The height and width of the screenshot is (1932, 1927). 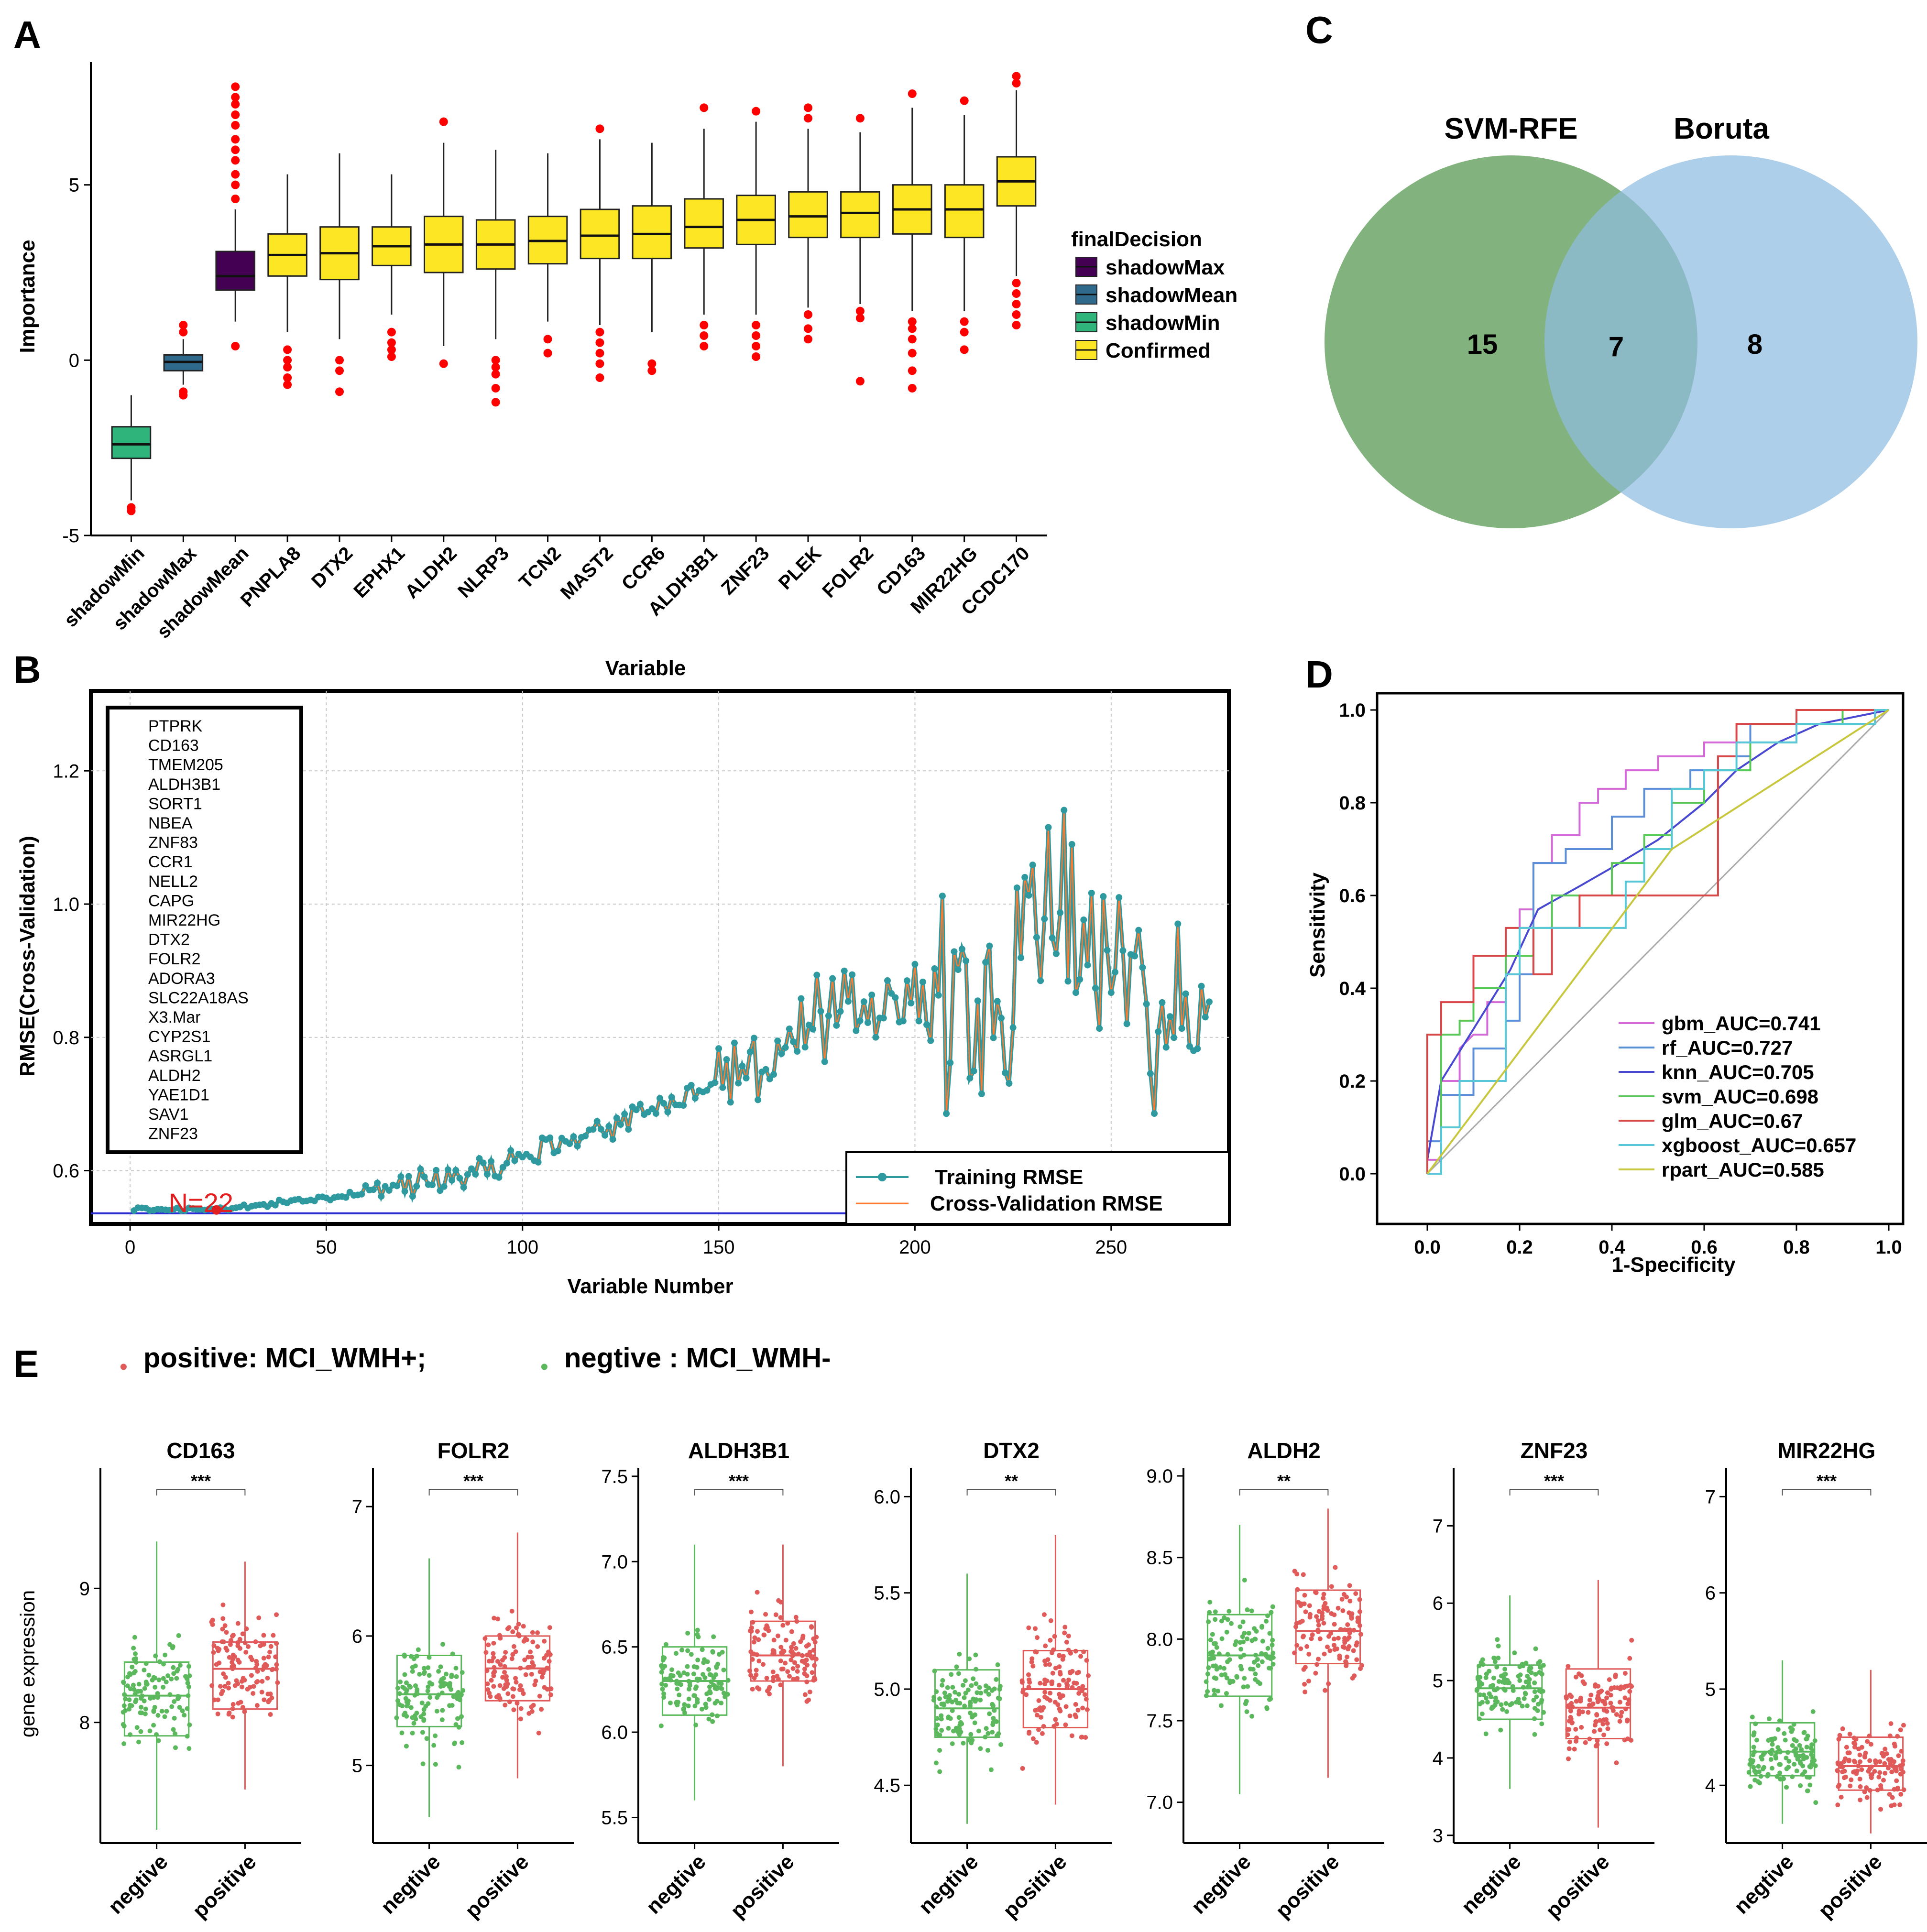 I want to click on gene-plot-DTX2: DTX2 4.5 5.0 5.5 6.0 ** negtive positive, so click(x=993, y=1680).